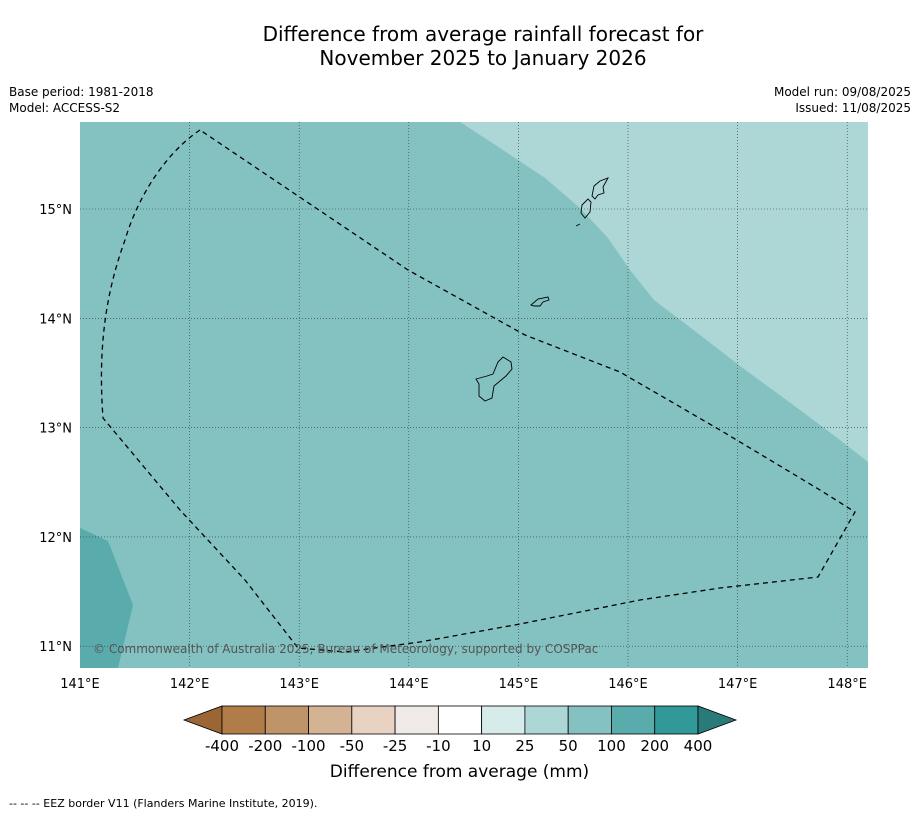  What do you see at coordinates (586, 208) in the screenshot?
I see `island-tinian` at bounding box center [586, 208].